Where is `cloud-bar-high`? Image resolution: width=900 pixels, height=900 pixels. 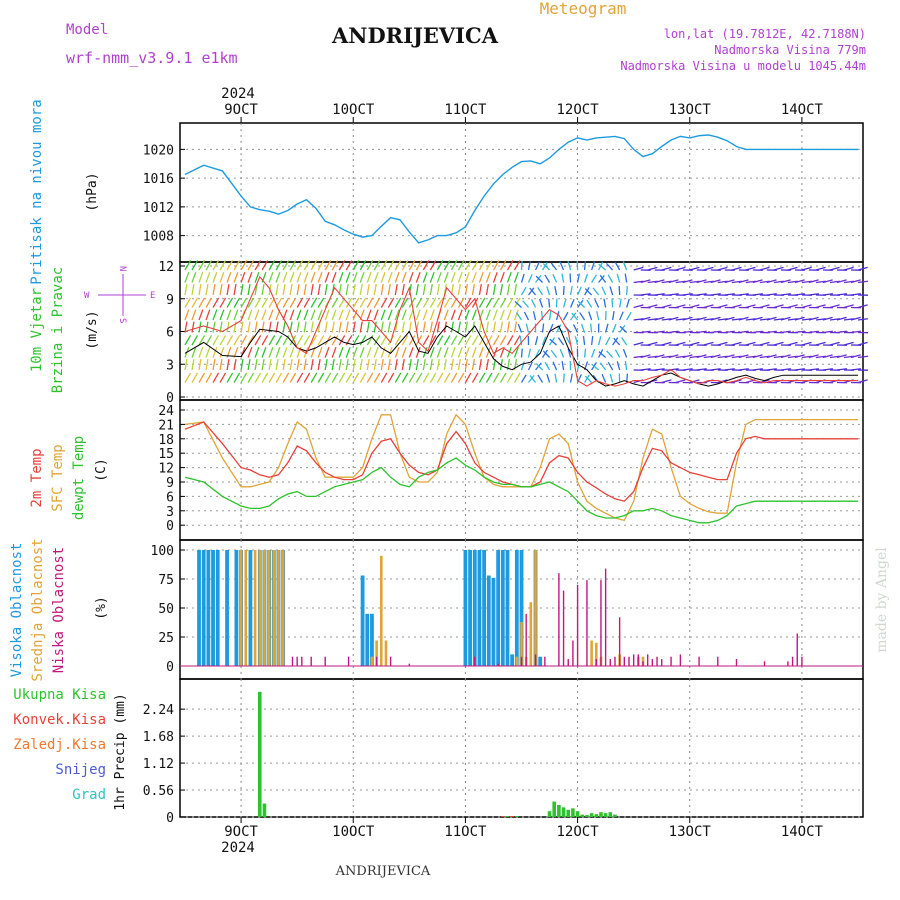
cloud-bar-high is located at coordinates (236, 608).